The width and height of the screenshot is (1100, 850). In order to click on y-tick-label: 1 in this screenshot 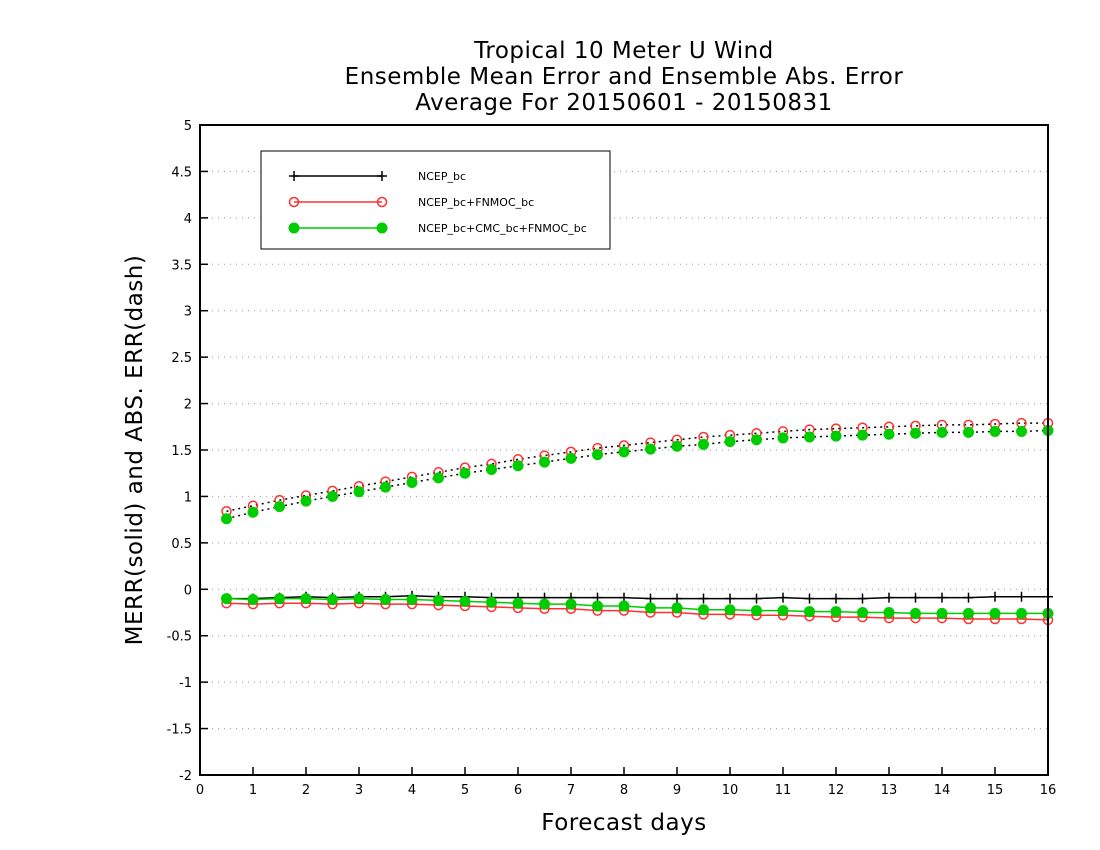, I will do `click(188, 497)`.